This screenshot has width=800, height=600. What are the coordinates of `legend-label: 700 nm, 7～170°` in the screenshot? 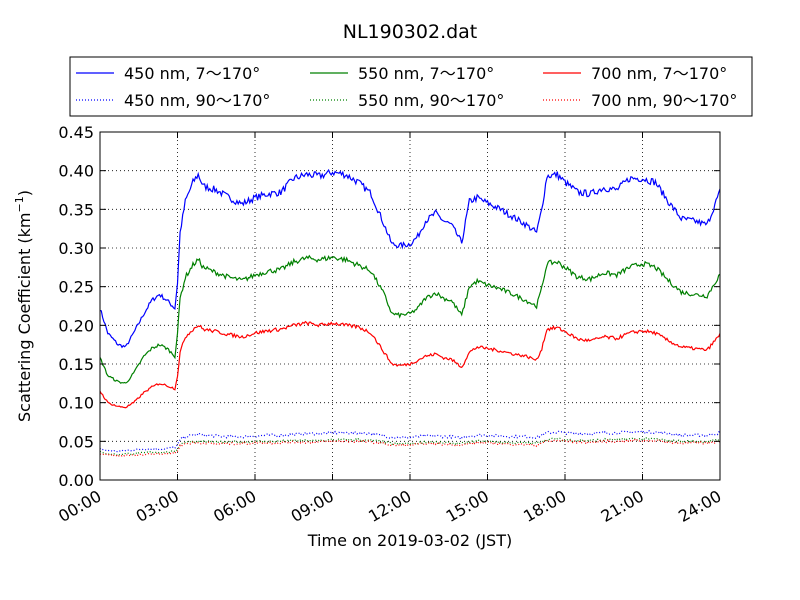 It's located at (659, 73).